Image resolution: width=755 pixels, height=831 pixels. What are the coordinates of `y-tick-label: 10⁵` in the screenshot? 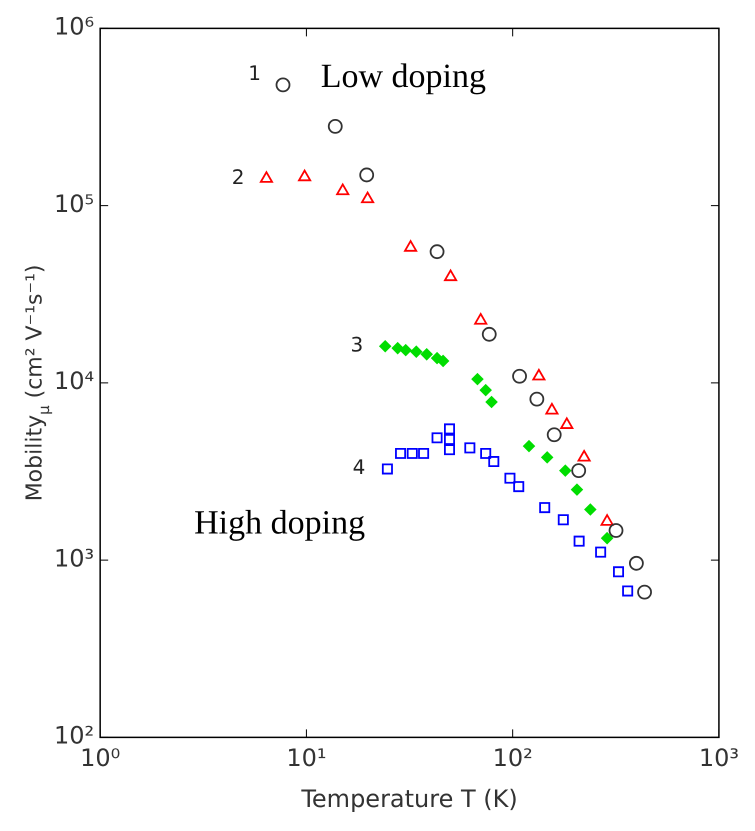 It's located at (74, 204).